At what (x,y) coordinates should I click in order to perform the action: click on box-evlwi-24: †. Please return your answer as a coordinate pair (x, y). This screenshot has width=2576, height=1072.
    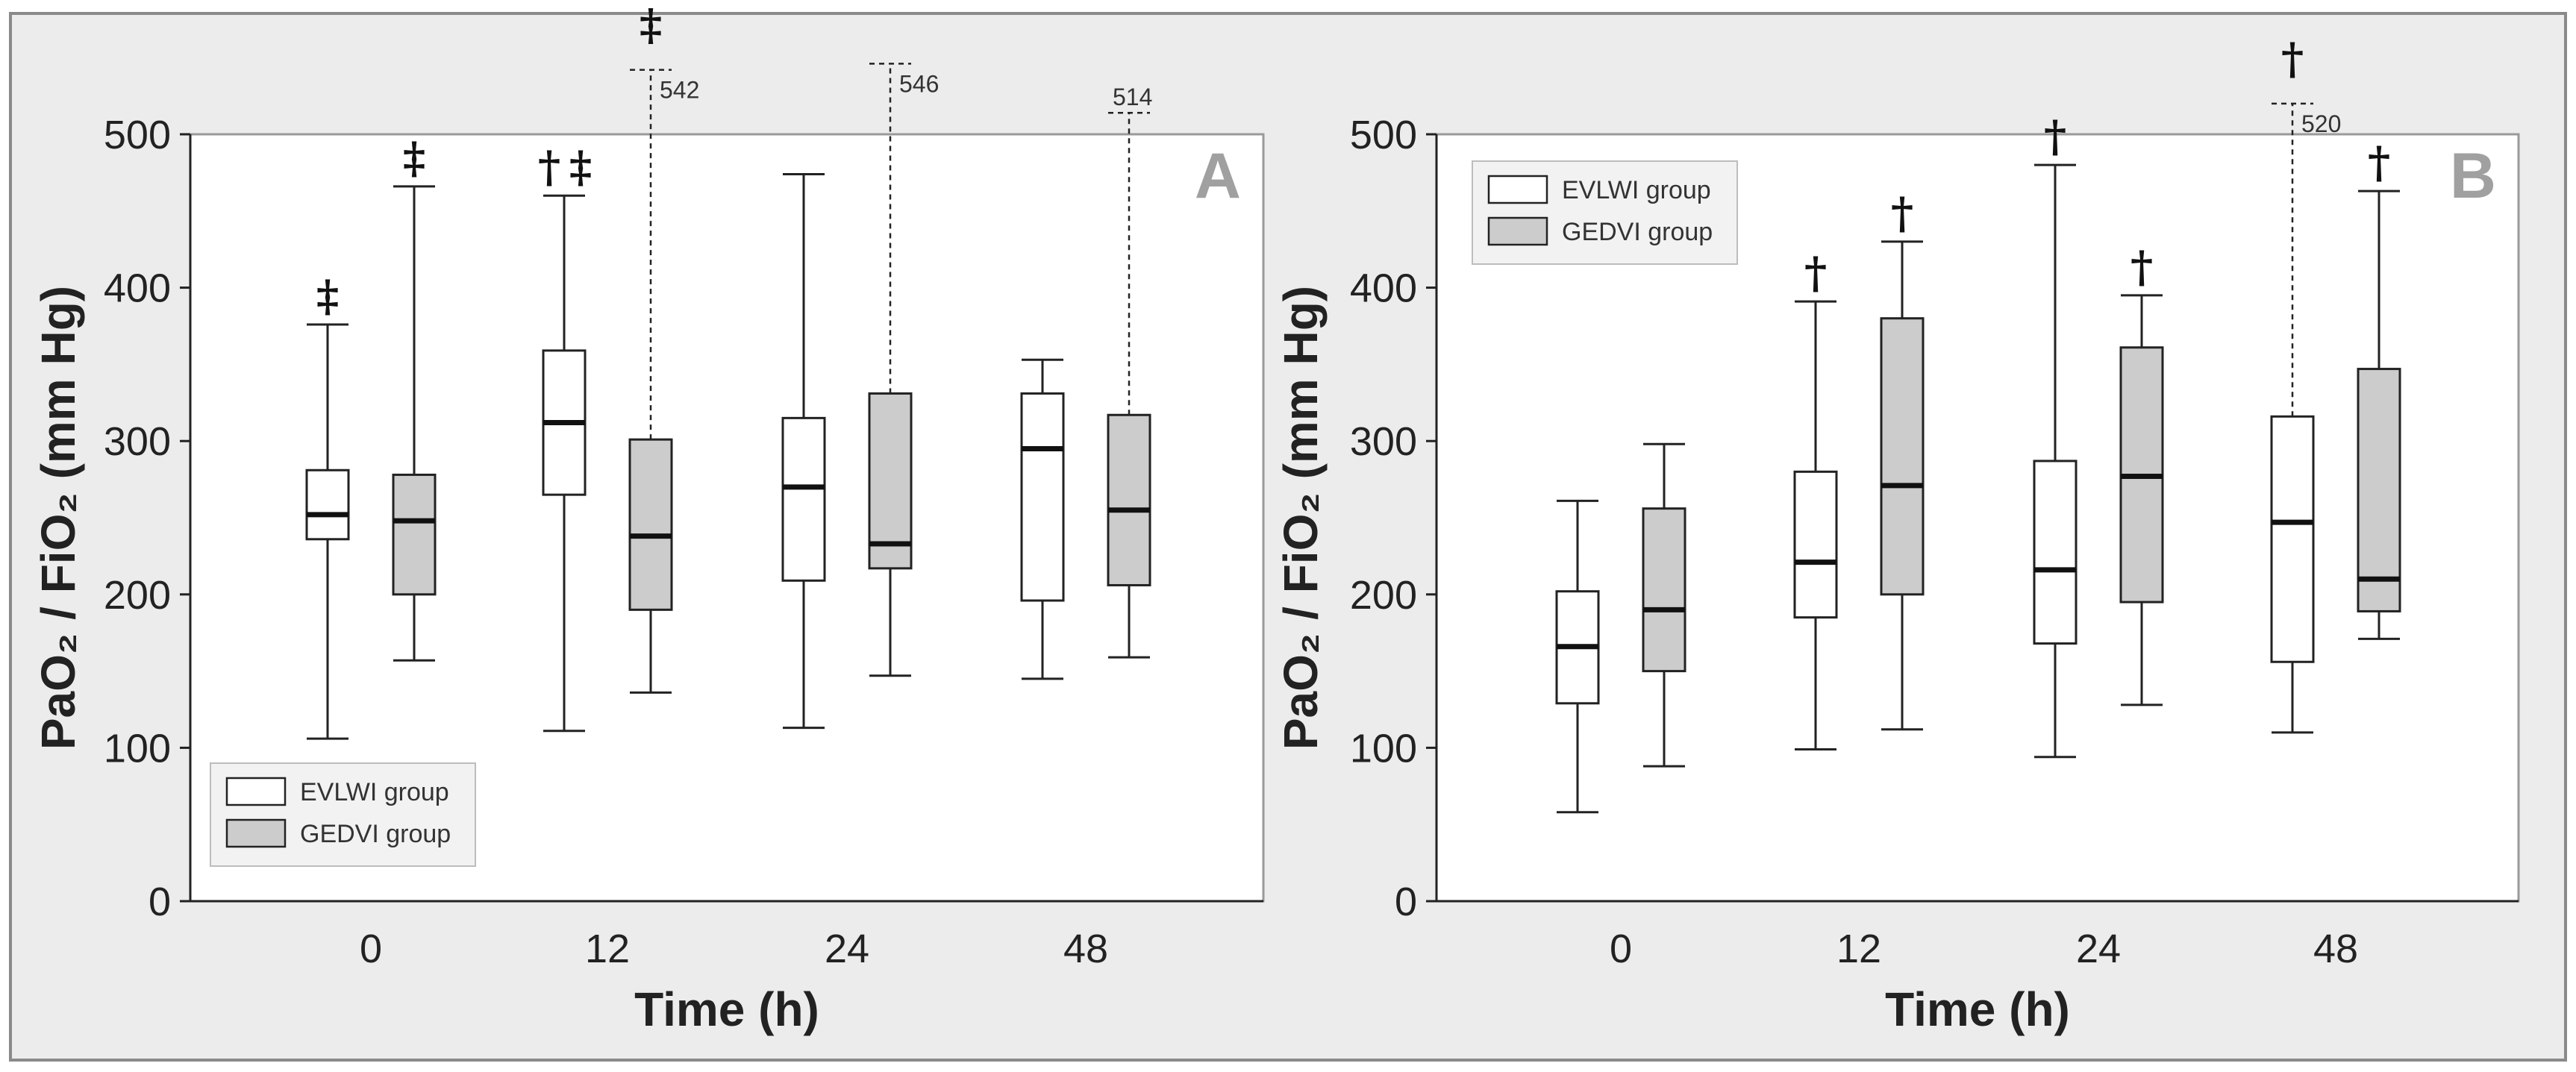
    Looking at the image, I should click on (2055, 435).